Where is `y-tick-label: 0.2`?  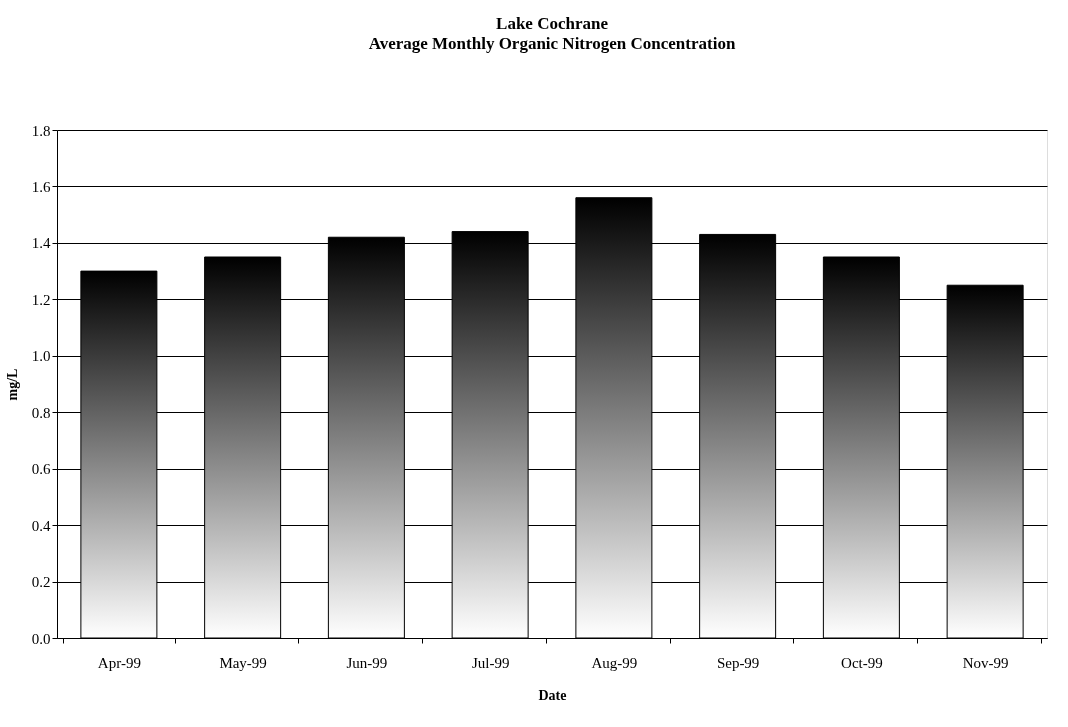 y-tick-label: 0.2 is located at coordinates (41, 582).